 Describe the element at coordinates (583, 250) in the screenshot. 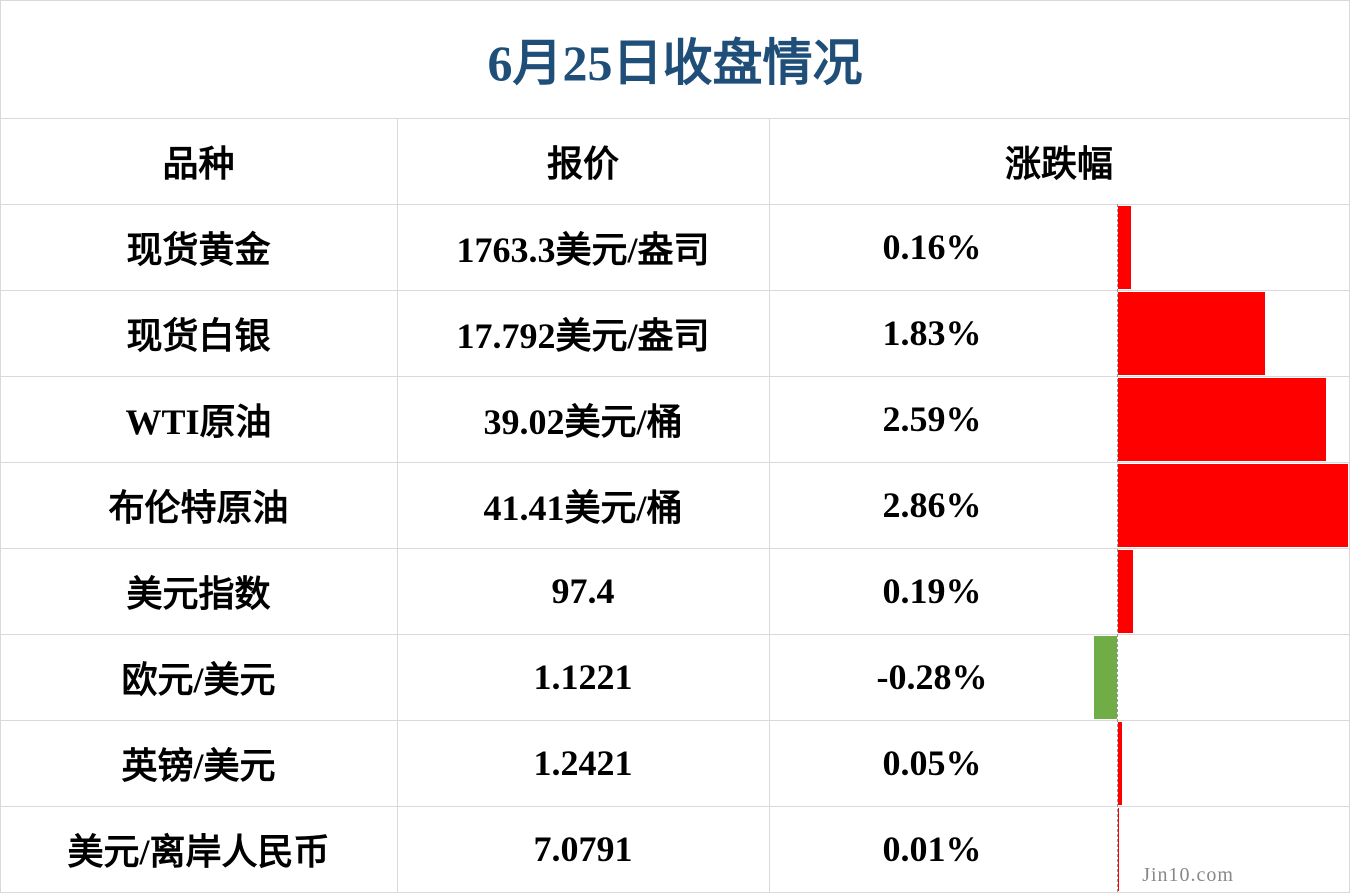

I see `price-cell: 1763.3美元/盎司` at that location.